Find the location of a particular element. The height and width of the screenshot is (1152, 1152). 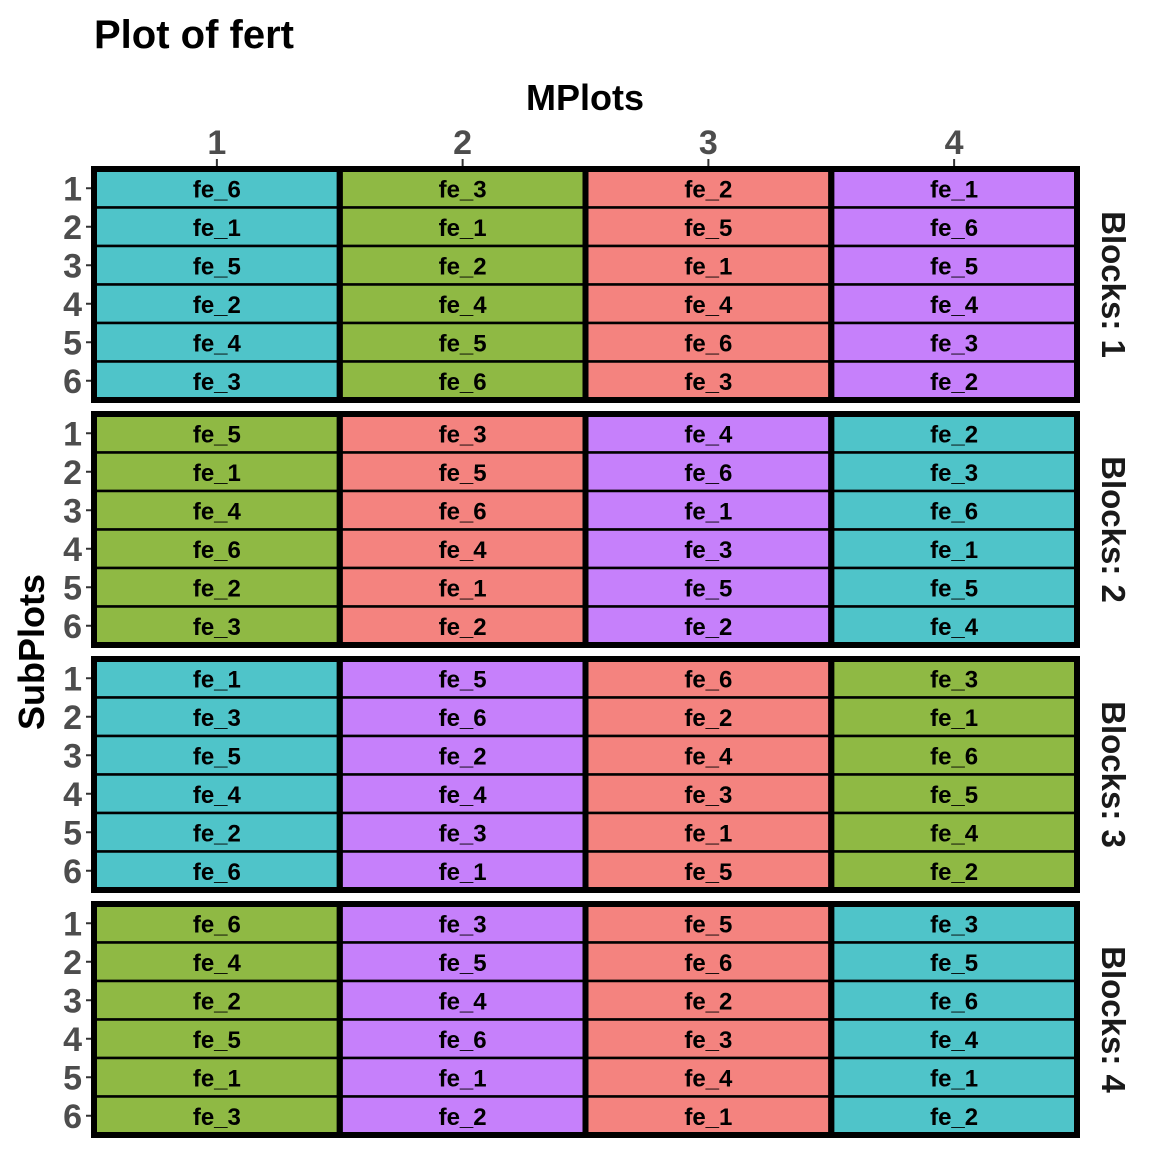

chart-title: Plot of fert is located at coordinates (194, 35).